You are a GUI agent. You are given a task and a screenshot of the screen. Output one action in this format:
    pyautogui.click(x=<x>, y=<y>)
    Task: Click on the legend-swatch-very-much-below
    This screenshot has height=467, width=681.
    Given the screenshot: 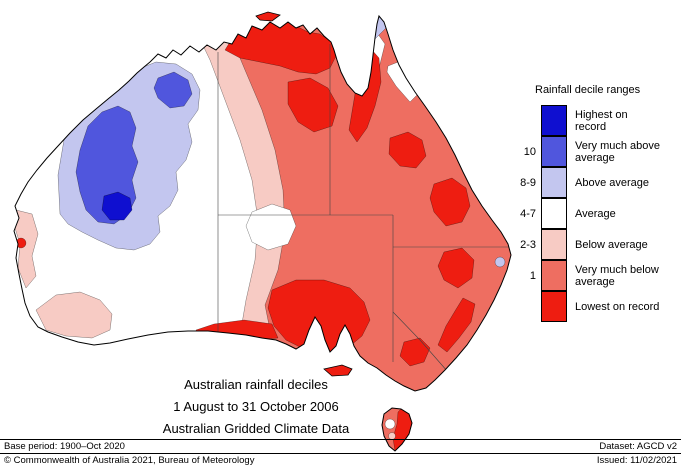 What is the action you would take?
    pyautogui.click(x=554, y=275)
    